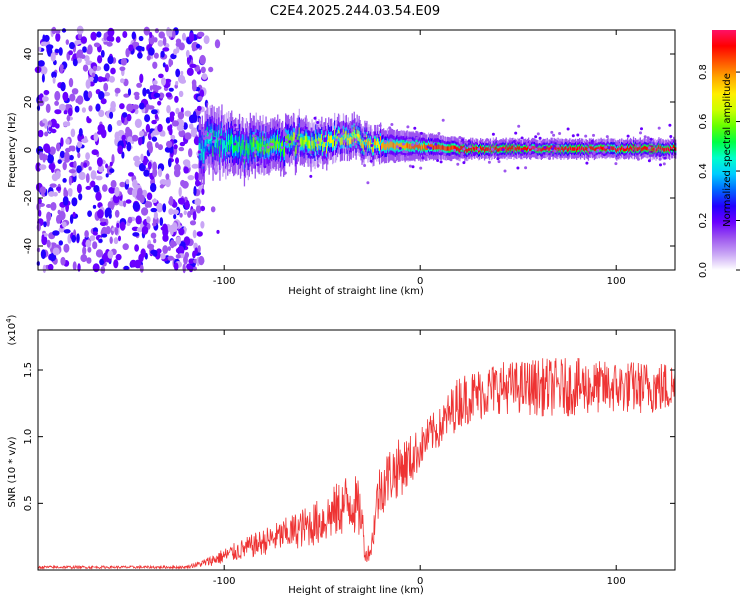 The image size is (750, 600). Describe the element at coordinates (28, 370) in the screenshot. I see `snr-y-tick-label: 1.5` at that location.